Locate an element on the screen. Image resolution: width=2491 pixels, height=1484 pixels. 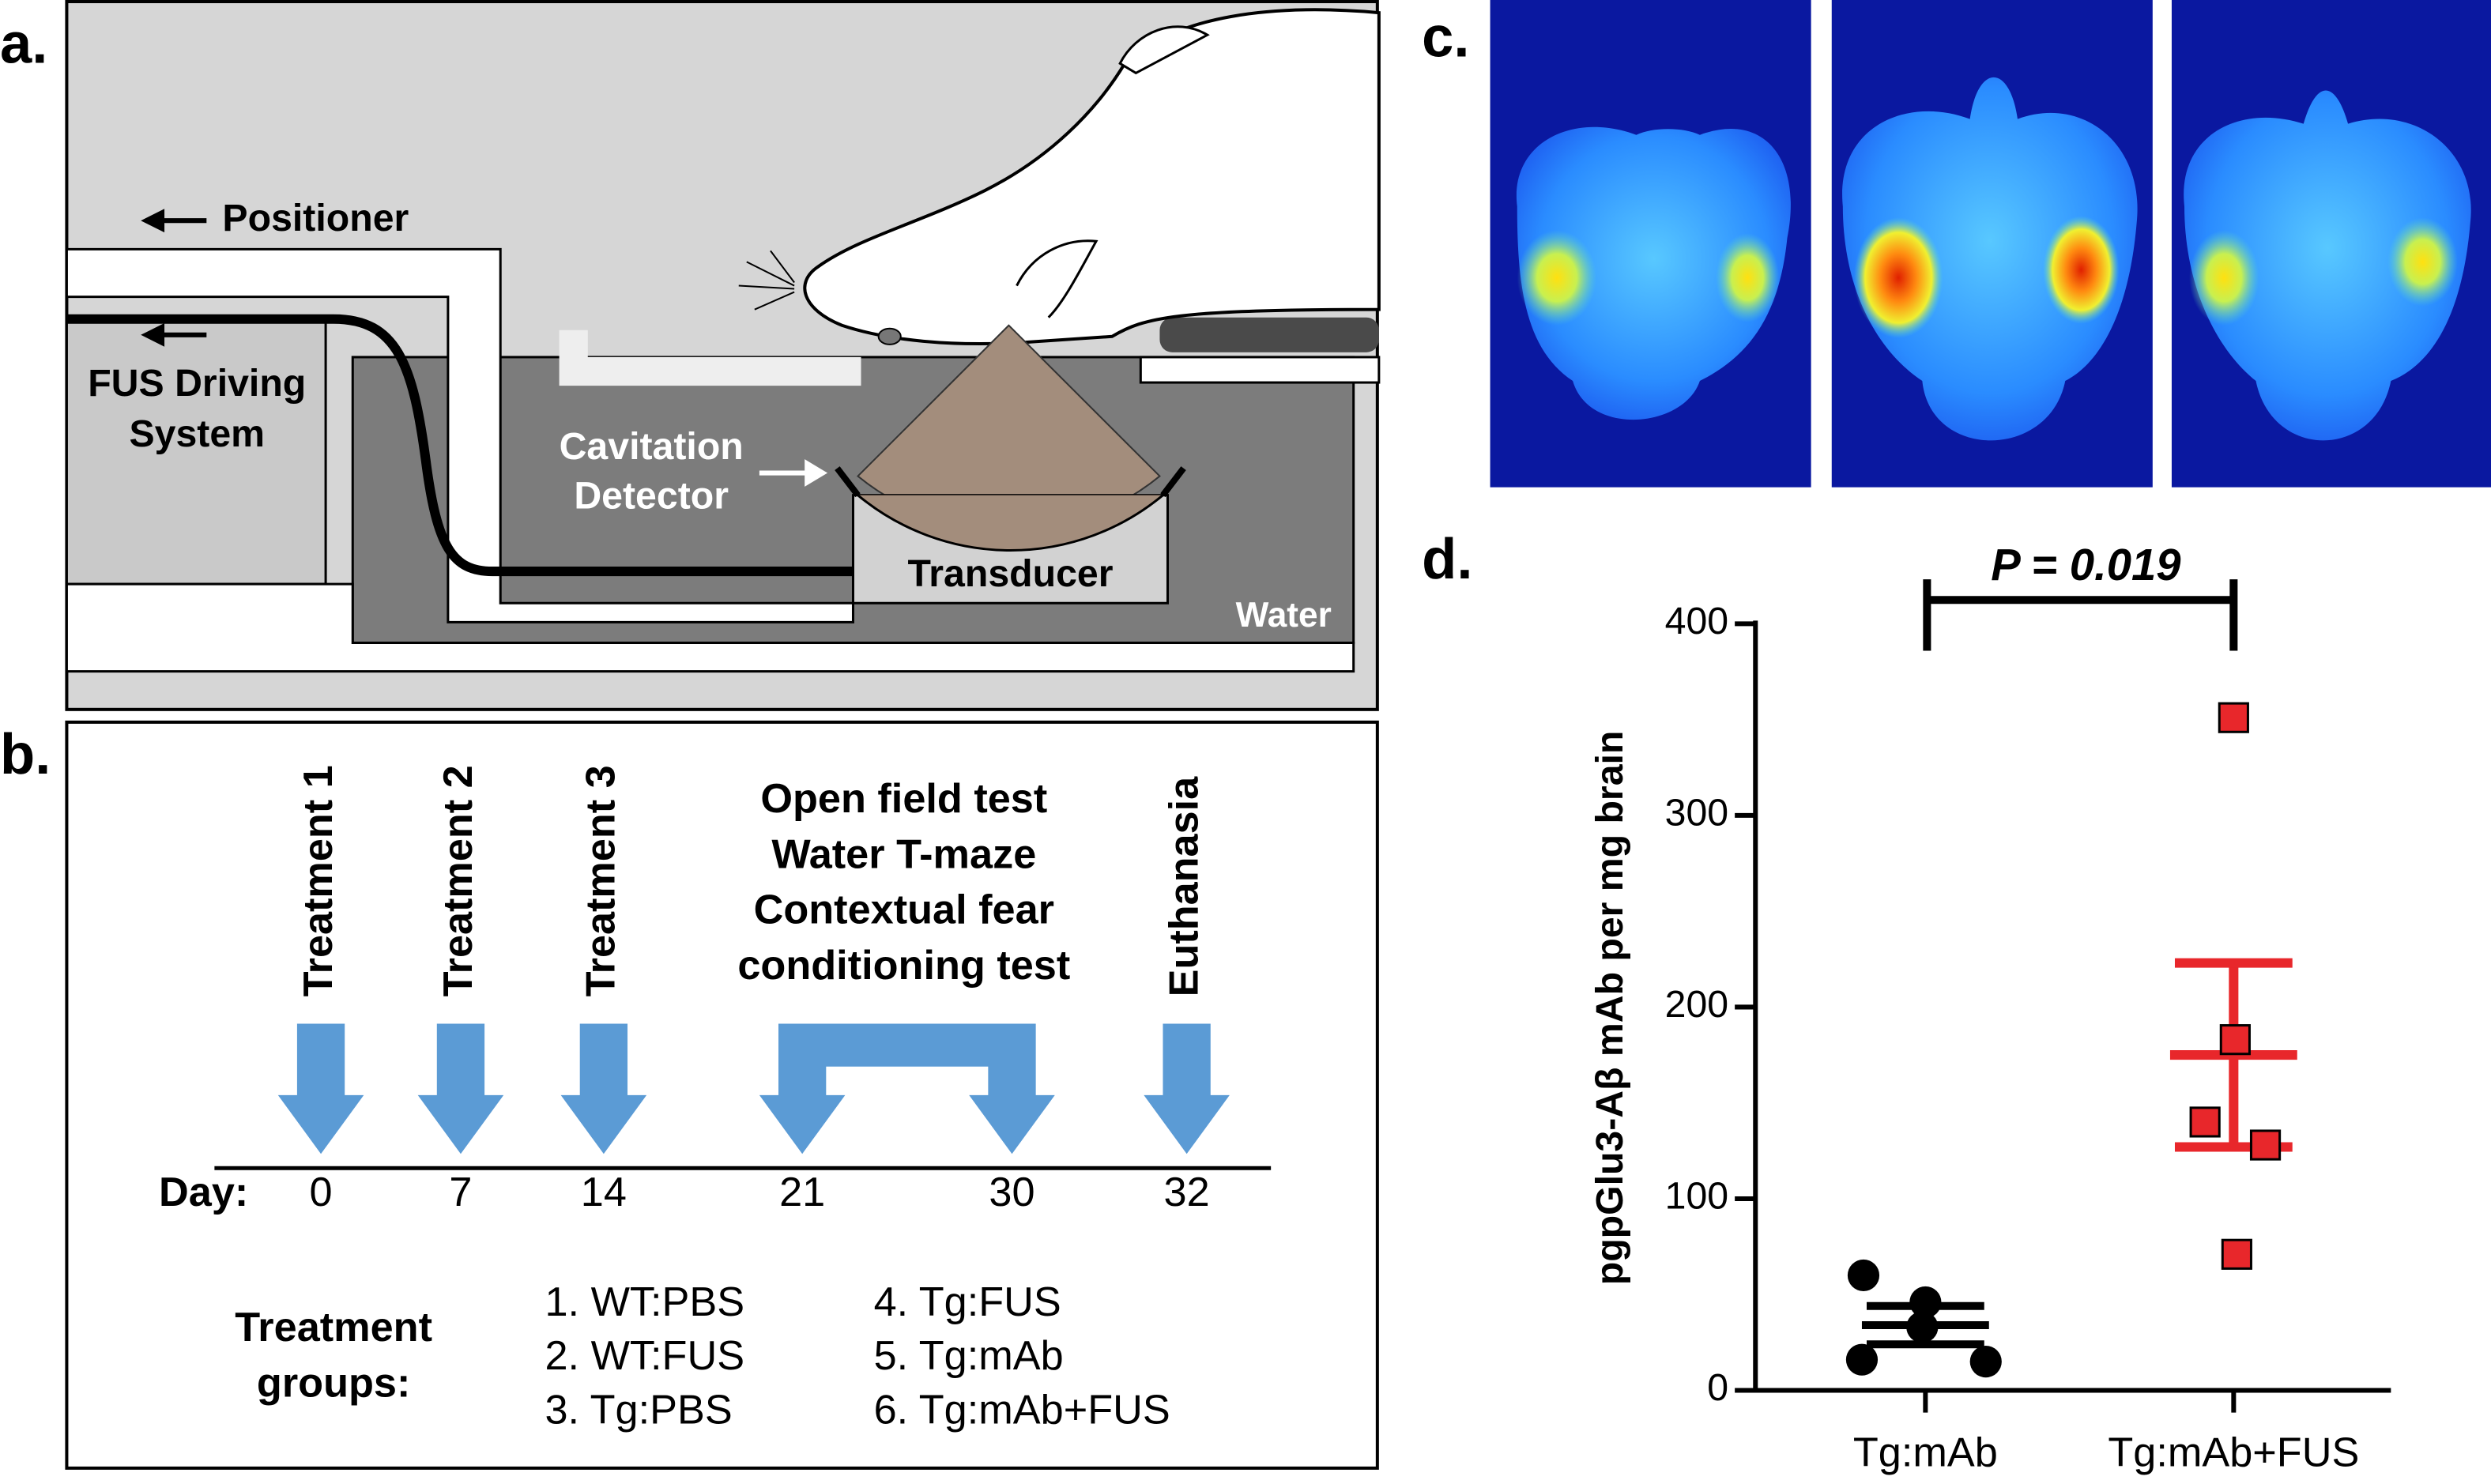
panel-c: c. is located at coordinates (1956, 244).